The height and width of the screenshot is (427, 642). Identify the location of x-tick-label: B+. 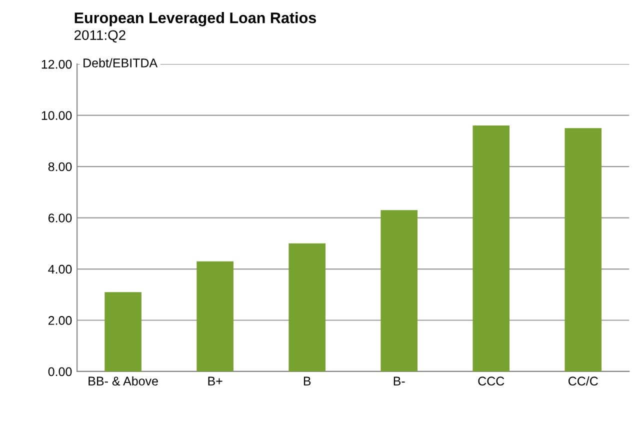
(215, 381).